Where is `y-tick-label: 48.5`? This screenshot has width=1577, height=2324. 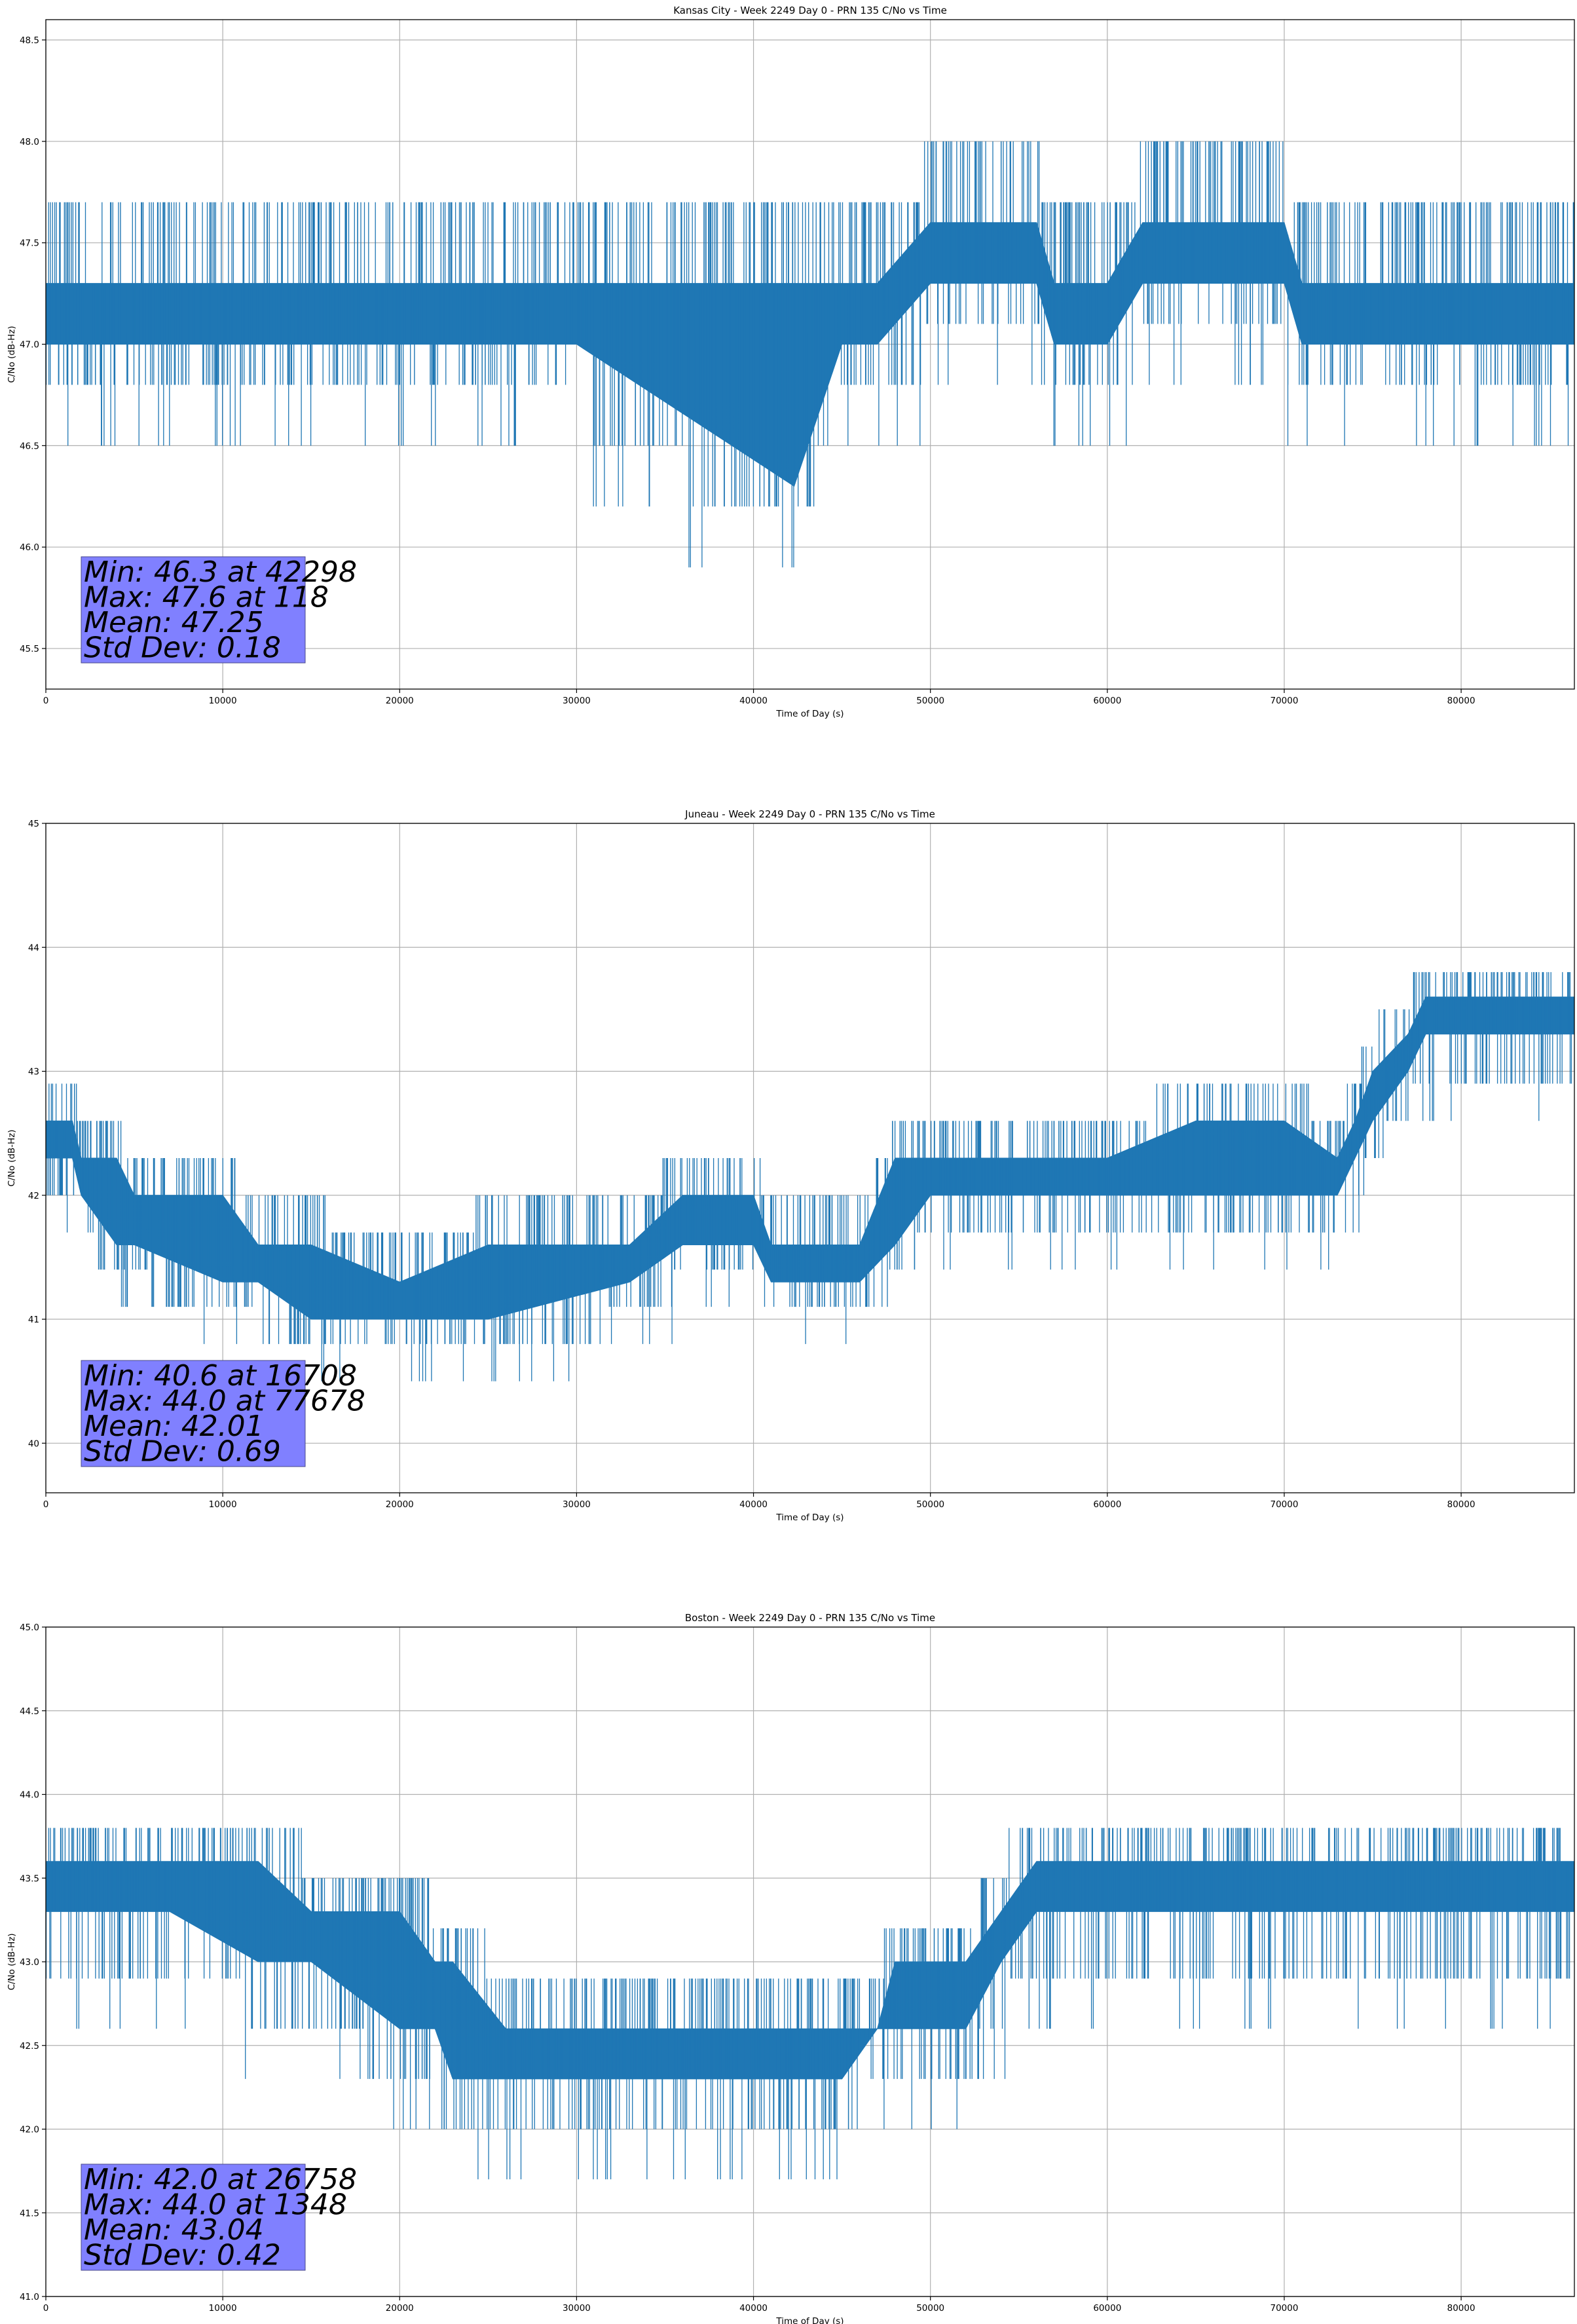
y-tick-label: 48.5 is located at coordinates (29, 40).